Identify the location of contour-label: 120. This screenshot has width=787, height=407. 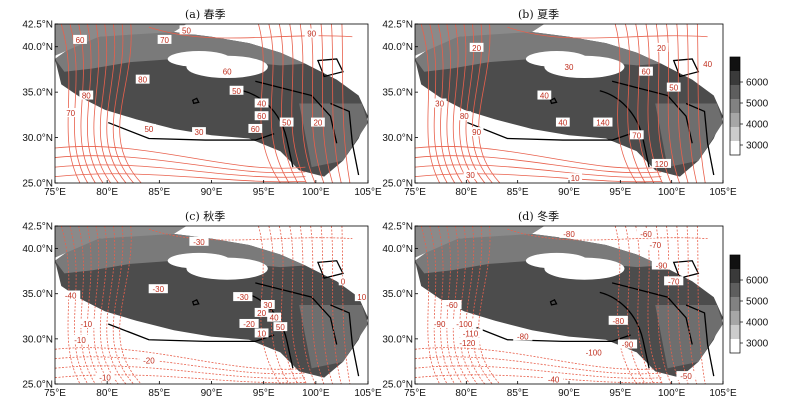
(662, 164).